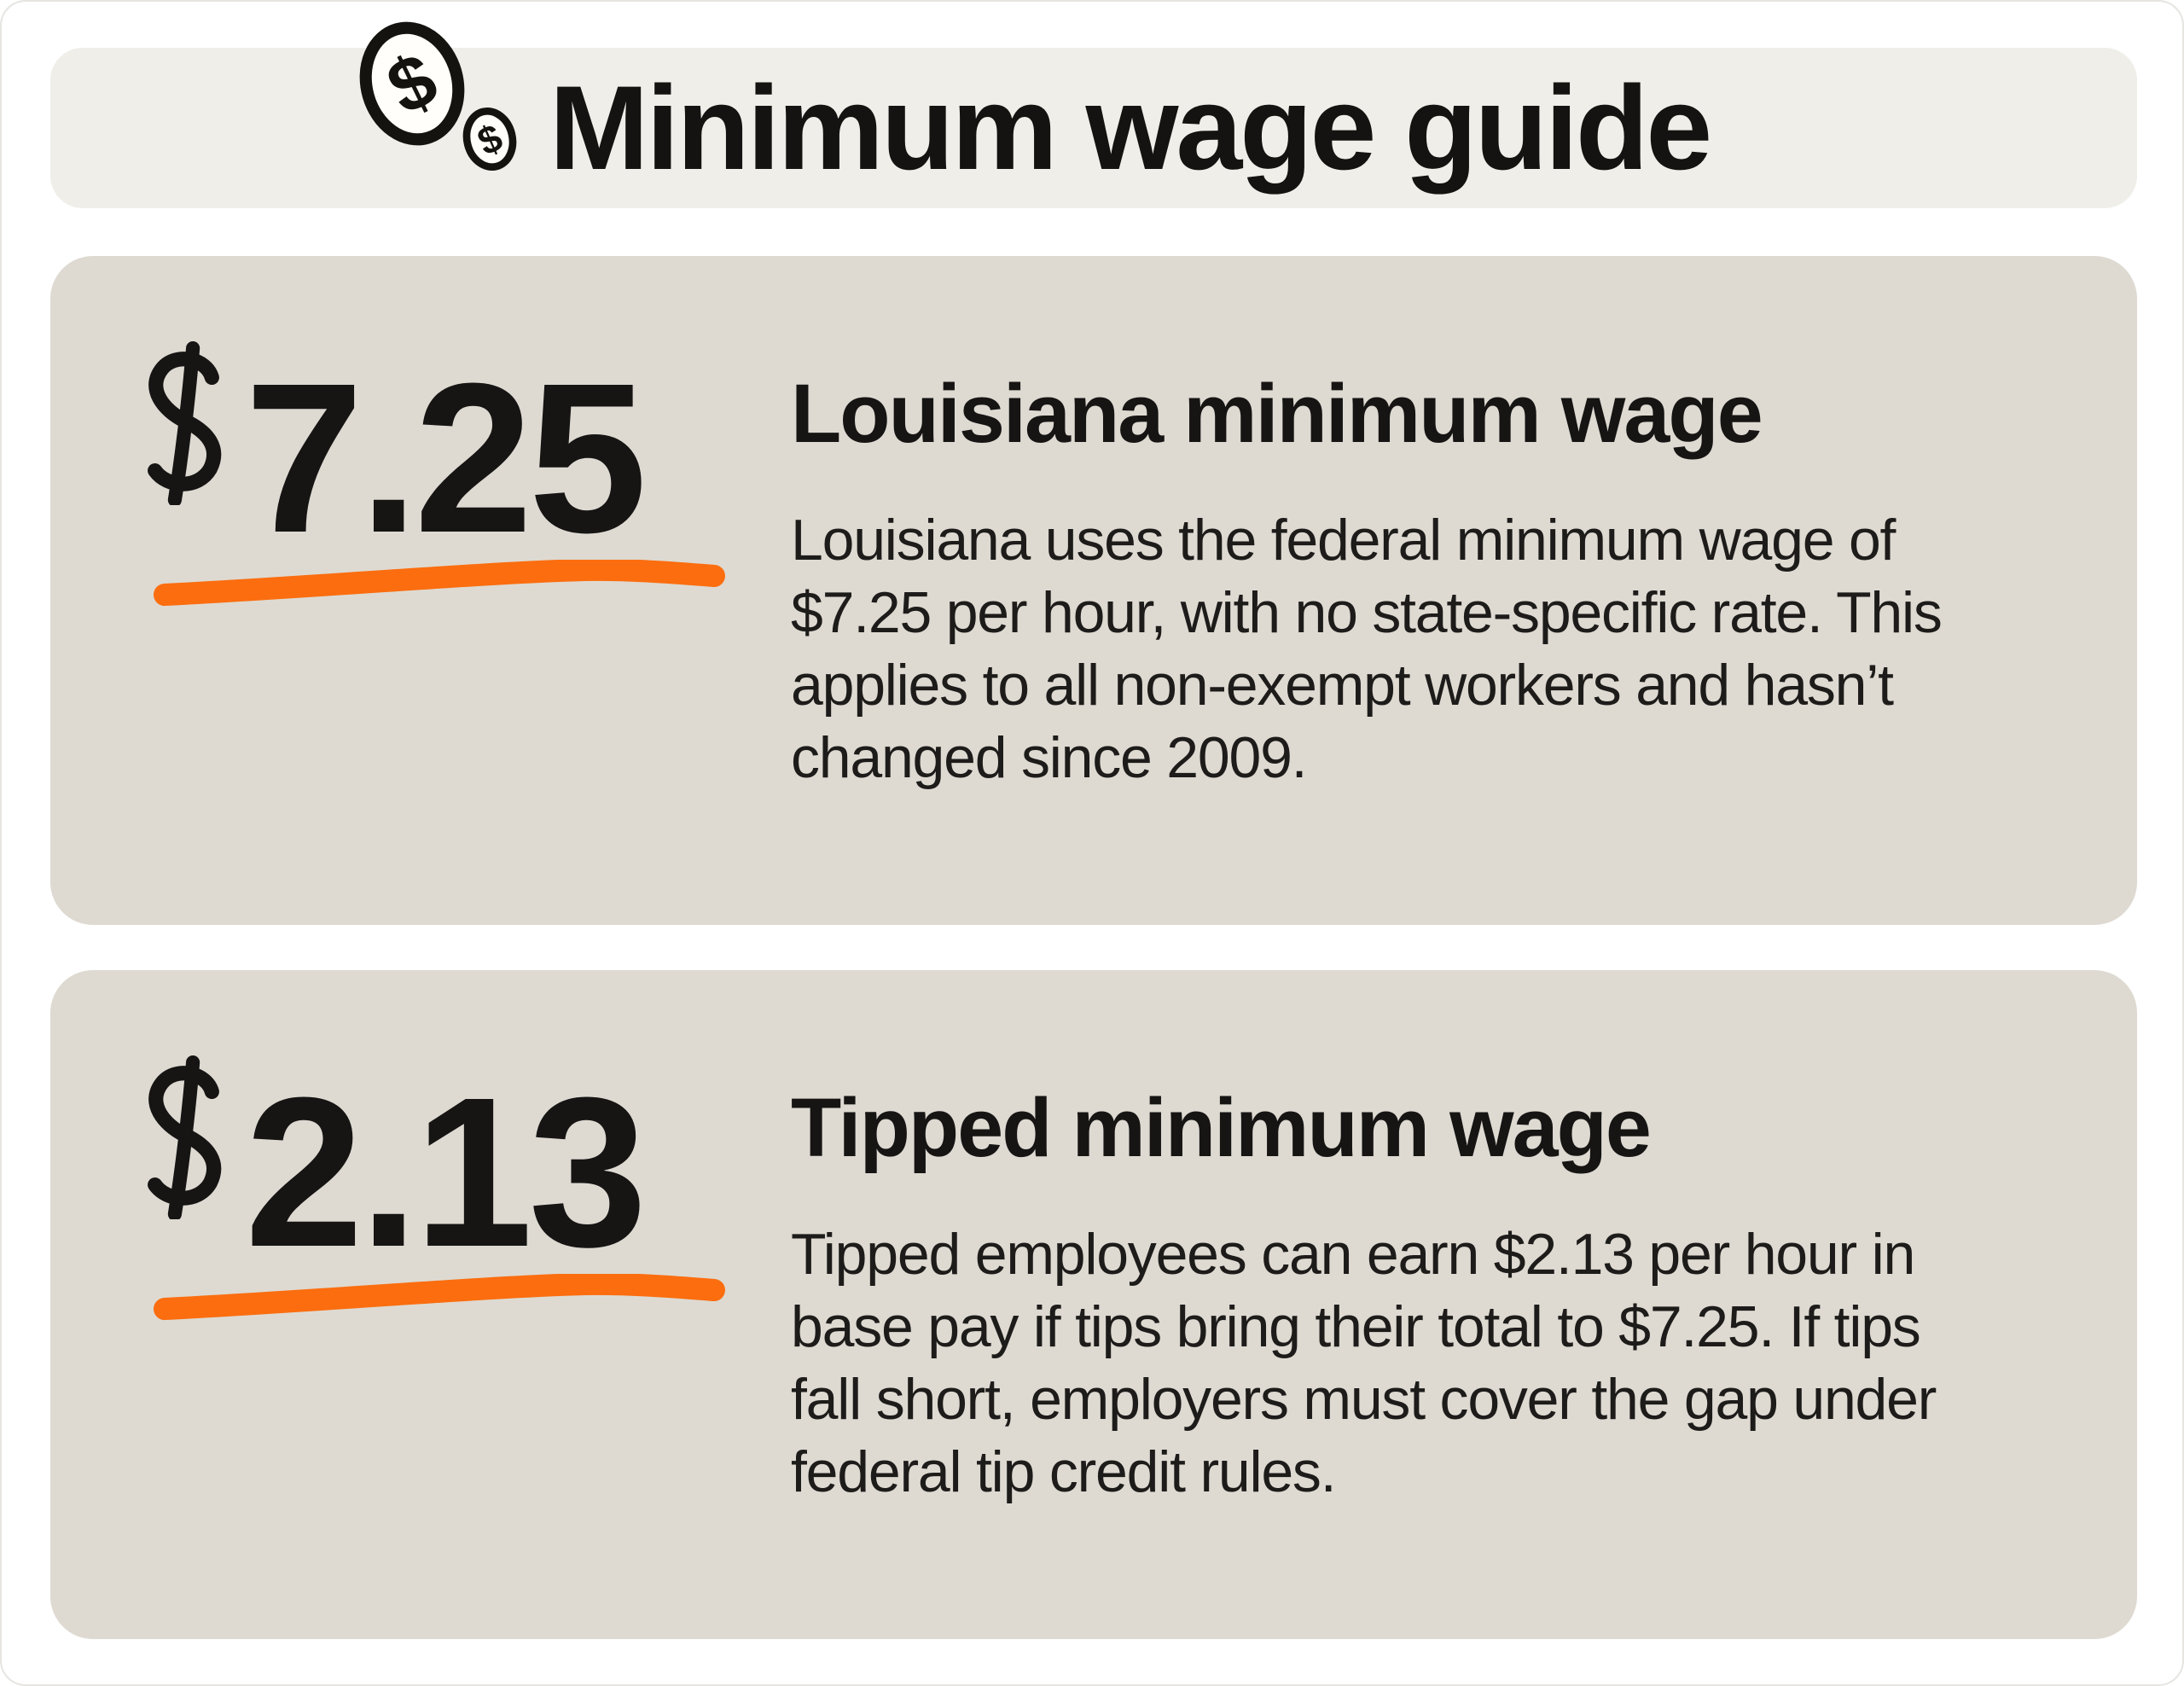  I want to click on card-heading: Louisiana minimum wage, so click(1277, 414).